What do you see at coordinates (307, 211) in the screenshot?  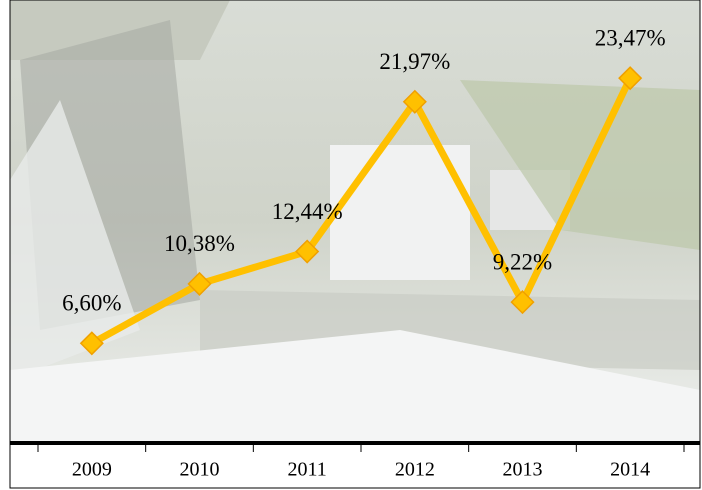 I see `data-label: 12,44%` at bounding box center [307, 211].